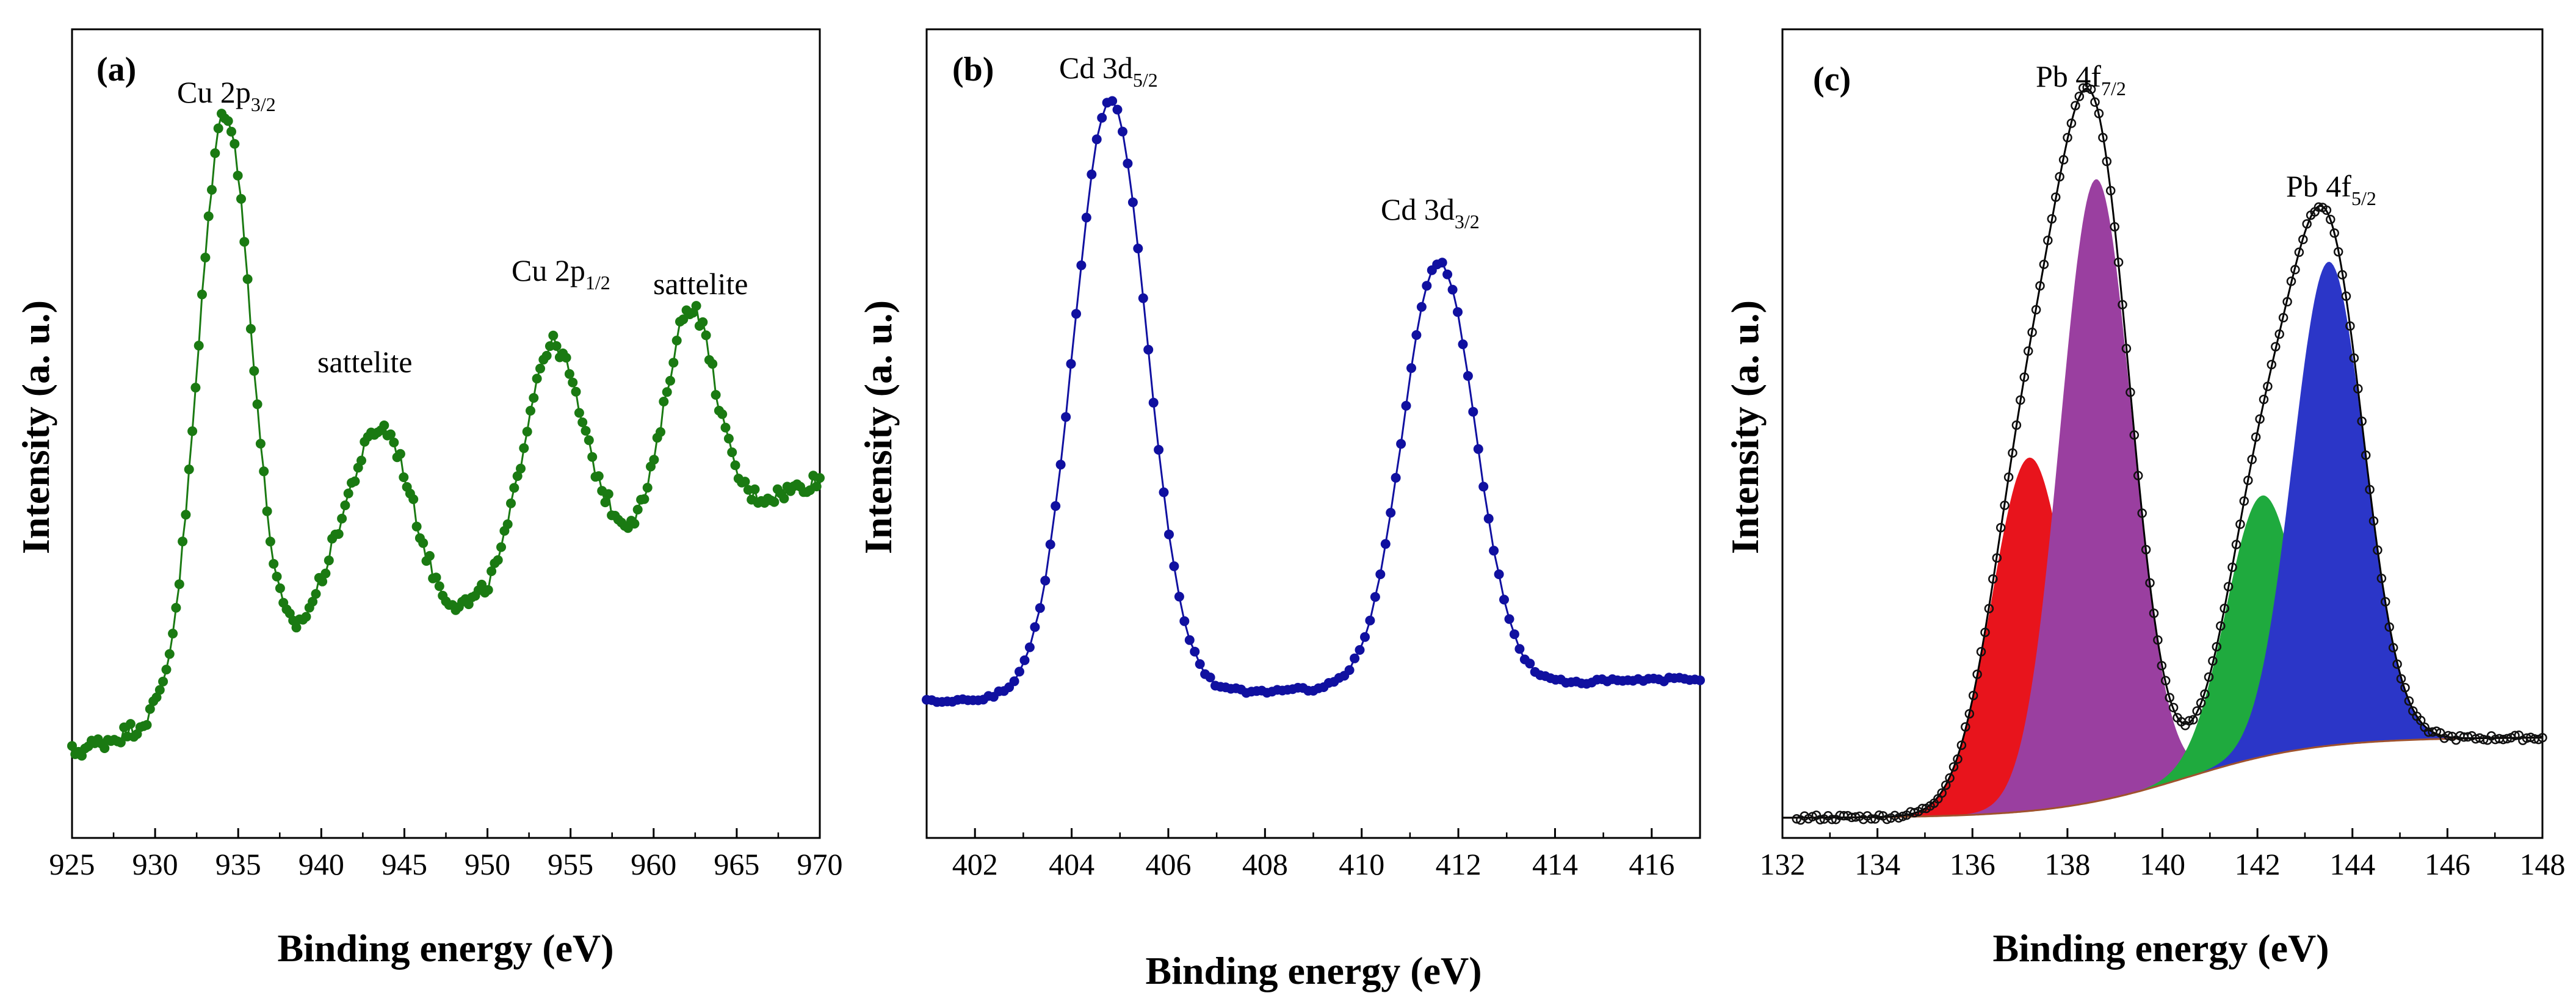 The height and width of the screenshot is (996, 2576). Describe the element at coordinates (1145, 80) in the screenshot. I see `peak-label-cd3d52-sub: 5/2` at that location.